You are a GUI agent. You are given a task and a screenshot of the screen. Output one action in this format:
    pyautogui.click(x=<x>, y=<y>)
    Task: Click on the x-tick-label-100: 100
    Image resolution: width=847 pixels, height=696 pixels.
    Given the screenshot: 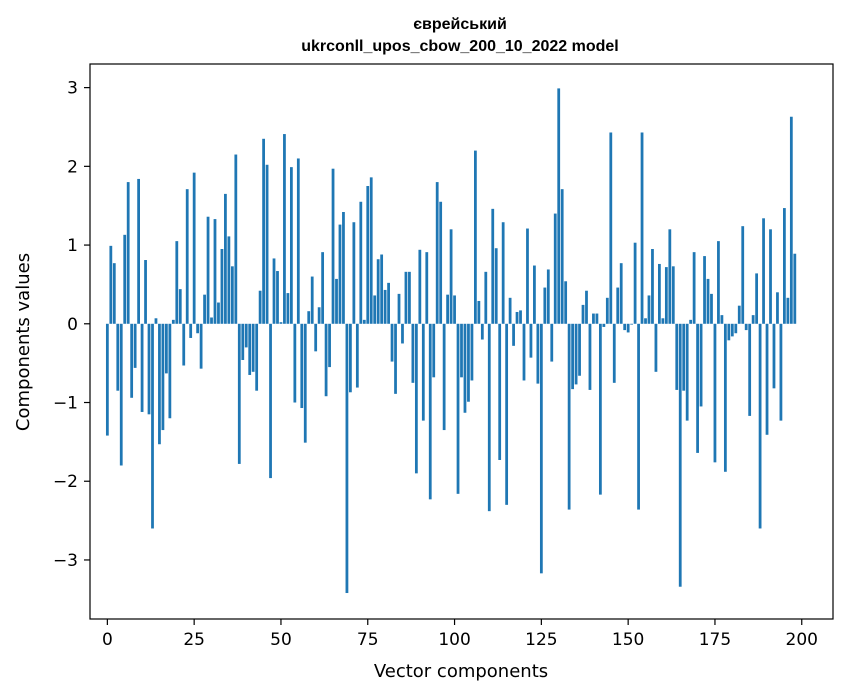 What is the action you would take?
    pyautogui.click(x=454, y=640)
    